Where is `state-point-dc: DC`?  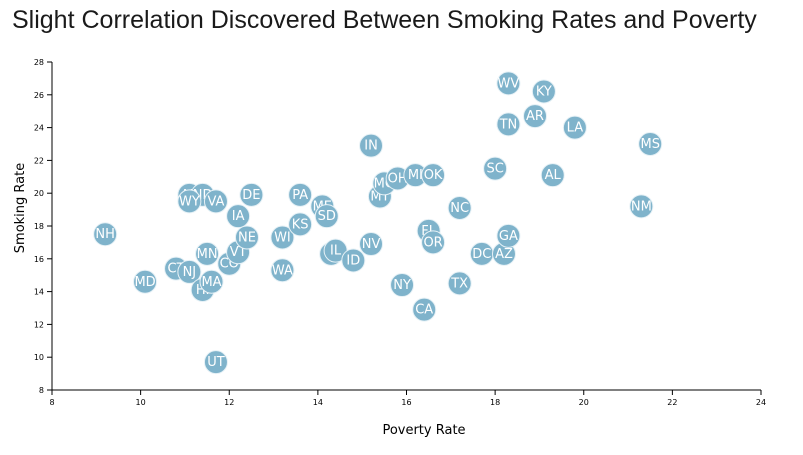
state-point-dc: DC is located at coordinates (481, 253).